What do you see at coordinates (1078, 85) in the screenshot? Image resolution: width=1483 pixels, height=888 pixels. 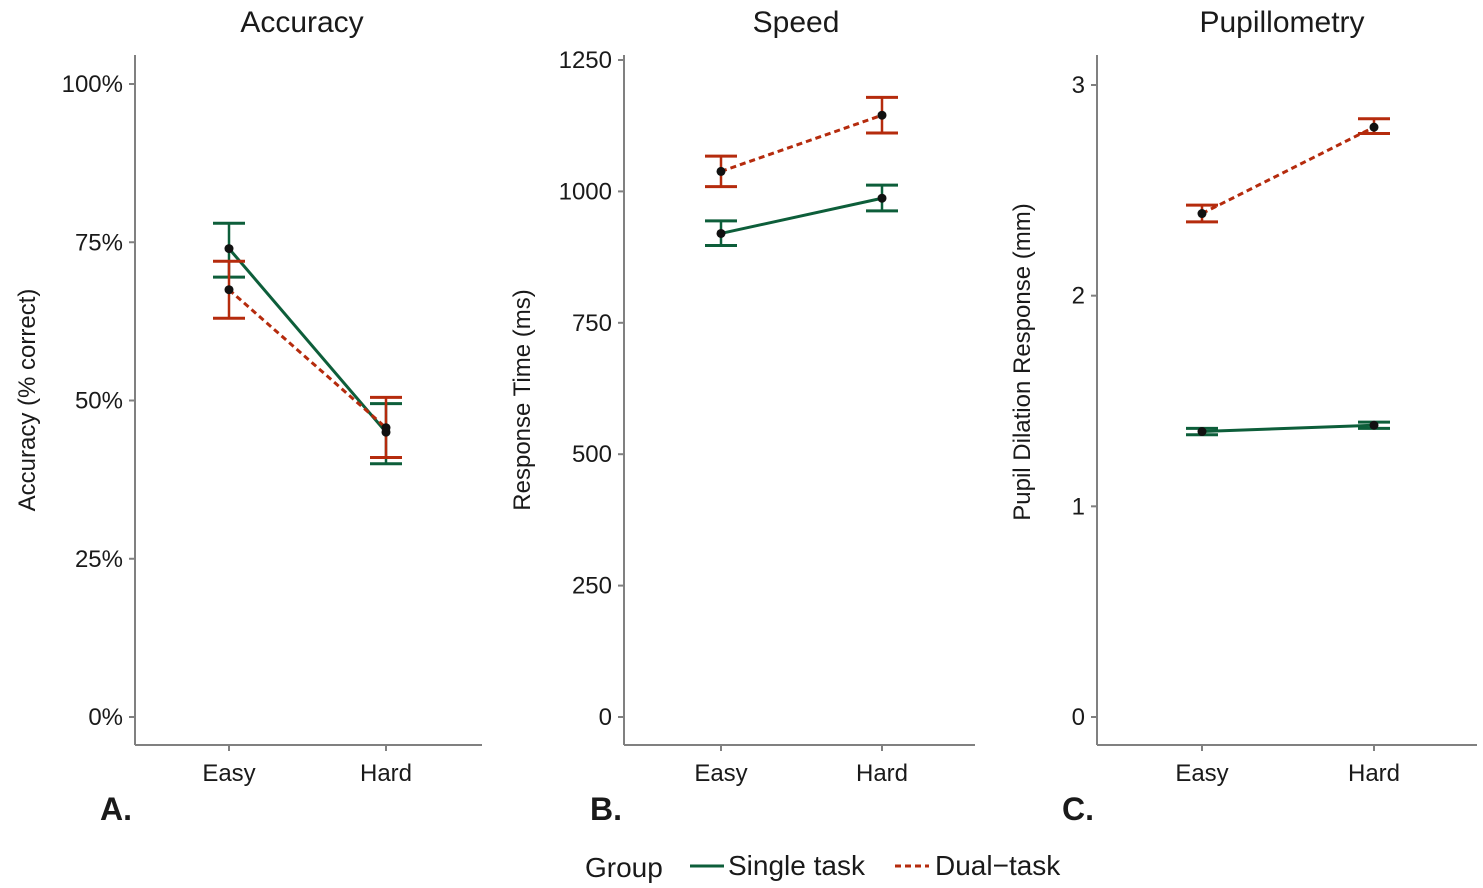 I see `y-tick-label: 3` at bounding box center [1078, 85].